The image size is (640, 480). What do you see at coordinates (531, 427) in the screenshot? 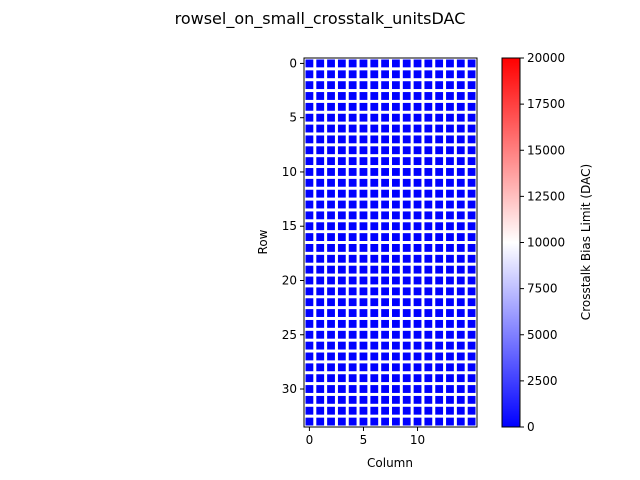
I see `colorbar-tick-label: 0` at bounding box center [531, 427].